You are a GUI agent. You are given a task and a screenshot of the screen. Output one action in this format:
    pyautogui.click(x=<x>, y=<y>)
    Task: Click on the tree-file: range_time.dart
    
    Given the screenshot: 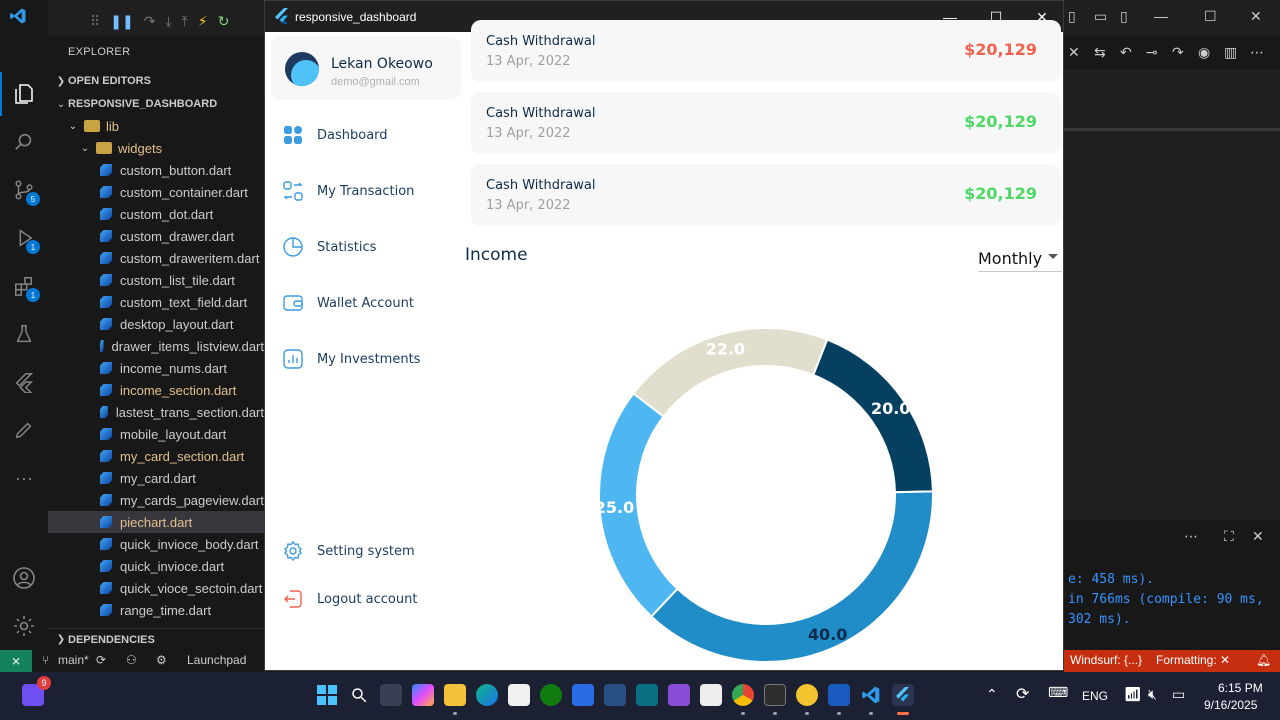 What is the action you would take?
    pyautogui.click(x=156, y=610)
    